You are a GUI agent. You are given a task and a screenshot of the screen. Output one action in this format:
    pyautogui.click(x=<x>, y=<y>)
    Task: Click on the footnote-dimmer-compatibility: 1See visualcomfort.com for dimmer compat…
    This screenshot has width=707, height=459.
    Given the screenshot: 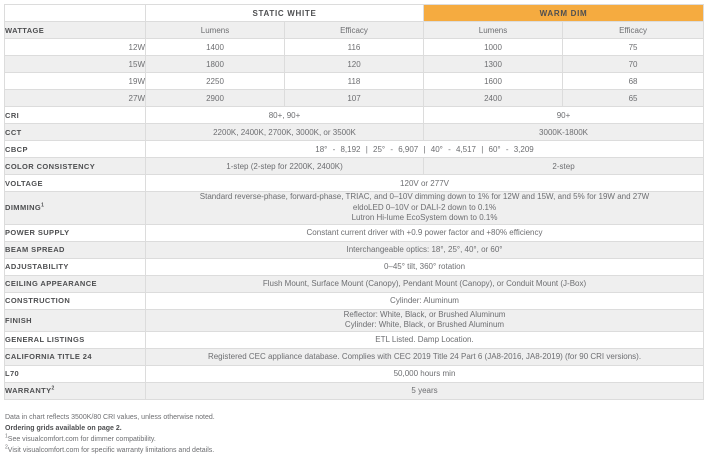 What is the action you would take?
    pyautogui.click(x=80, y=438)
    